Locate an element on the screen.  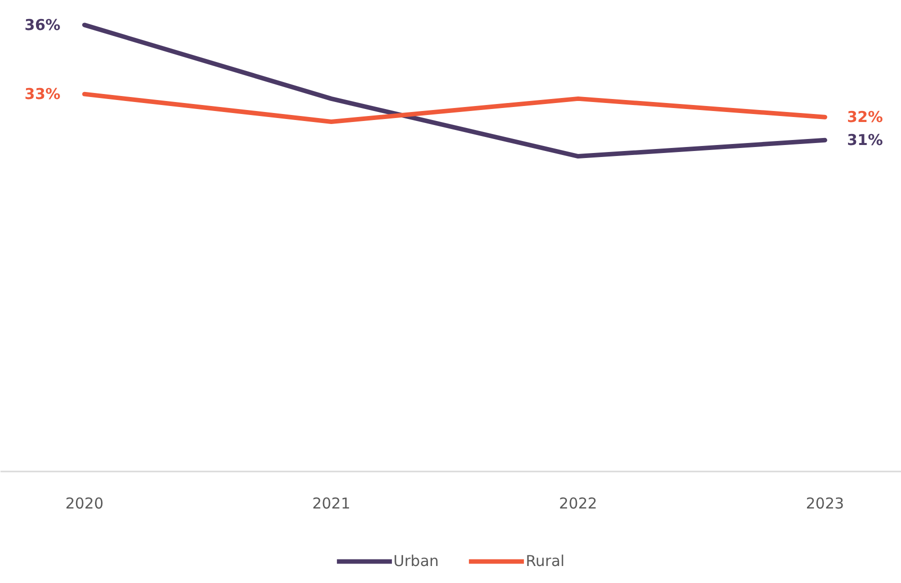
x-tick-label: 2021 is located at coordinates (331, 503).